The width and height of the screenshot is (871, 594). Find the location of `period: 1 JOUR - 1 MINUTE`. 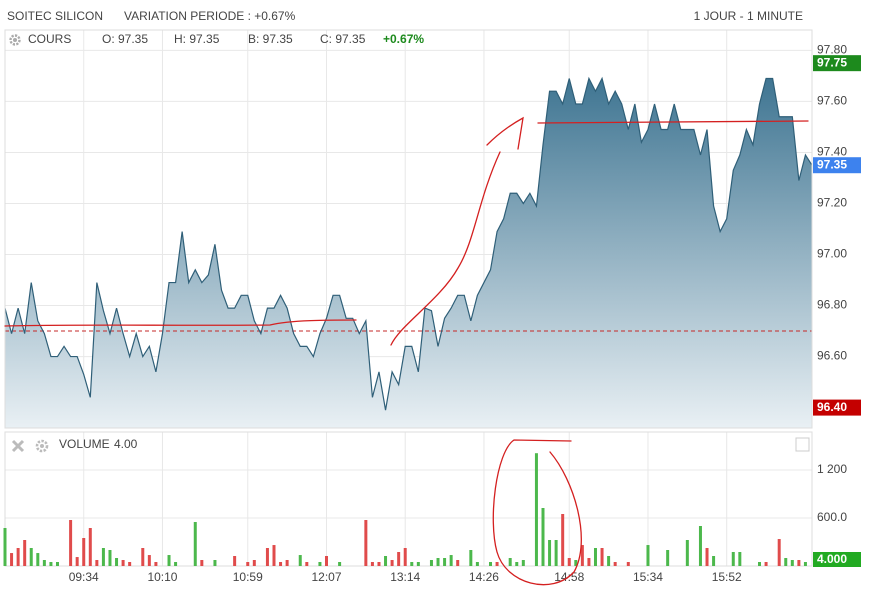

period: 1 JOUR - 1 MINUTE is located at coordinates (748, 16).